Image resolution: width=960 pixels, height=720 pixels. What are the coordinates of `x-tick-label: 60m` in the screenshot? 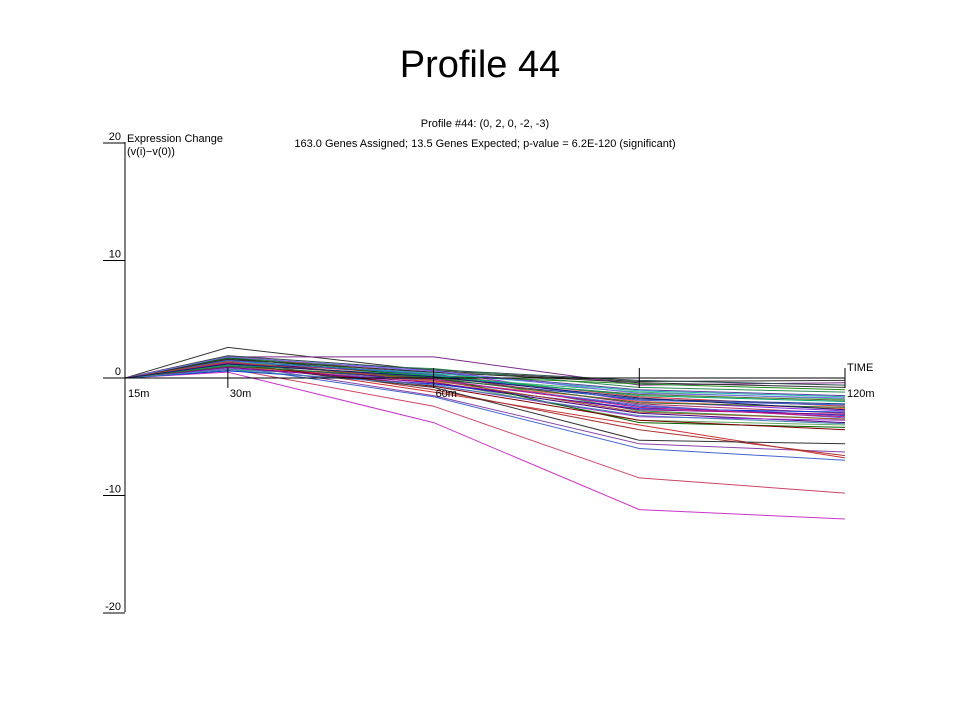 It's located at (446, 394).